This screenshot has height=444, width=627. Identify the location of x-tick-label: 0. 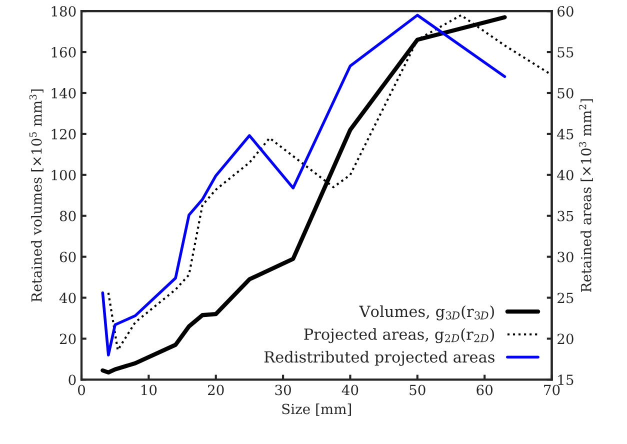
(82, 390).